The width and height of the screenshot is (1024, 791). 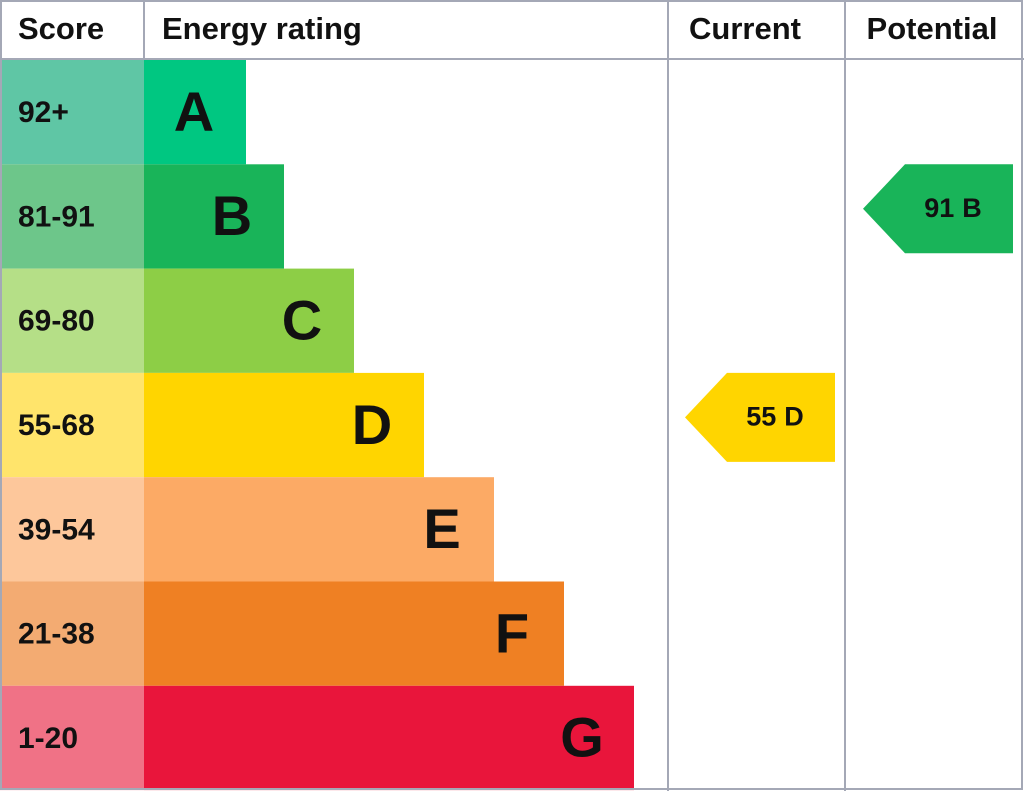 I want to click on rating-letter: D, so click(x=372, y=424).